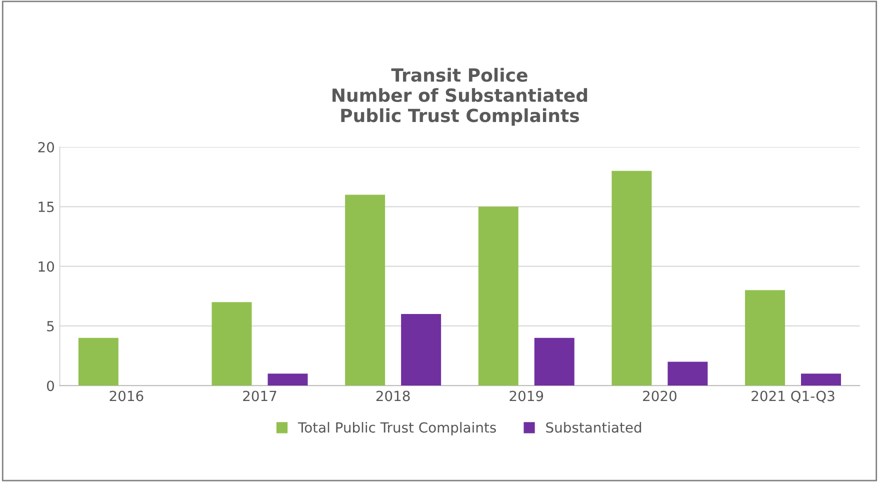  What do you see at coordinates (50, 386) in the screenshot?
I see `y-tick-label: 0` at bounding box center [50, 386].